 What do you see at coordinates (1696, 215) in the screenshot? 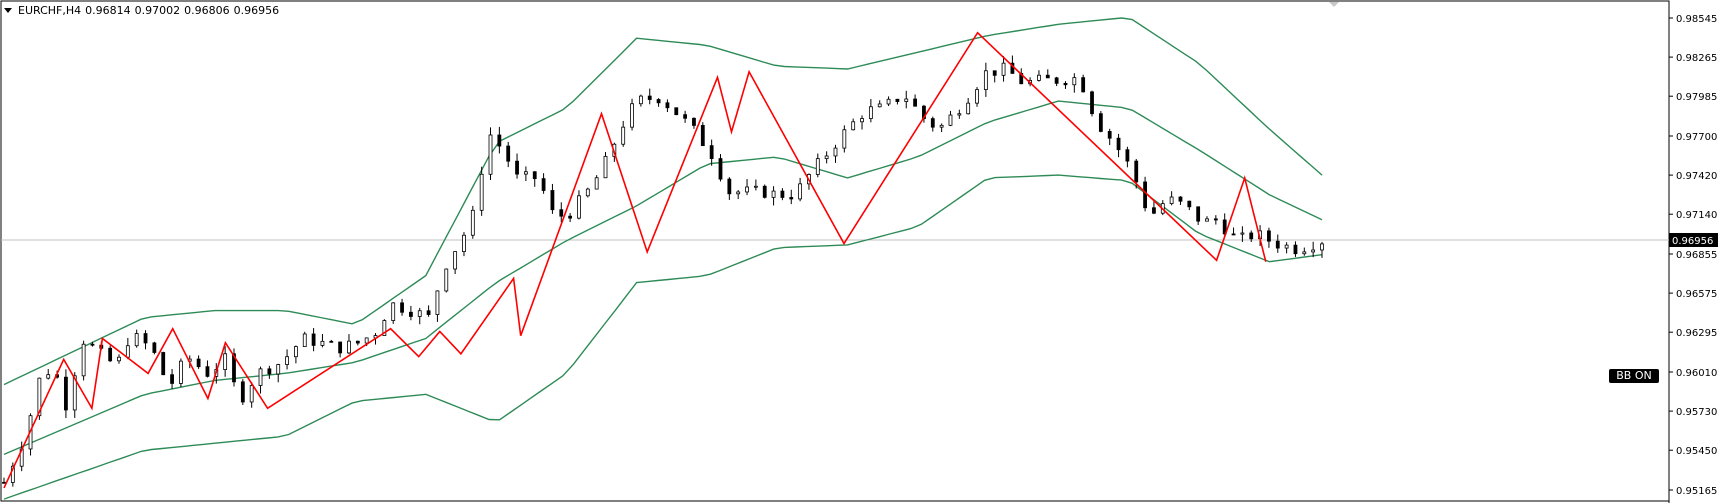
I see `price-tick-label: 0.97140` at bounding box center [1696, 215].